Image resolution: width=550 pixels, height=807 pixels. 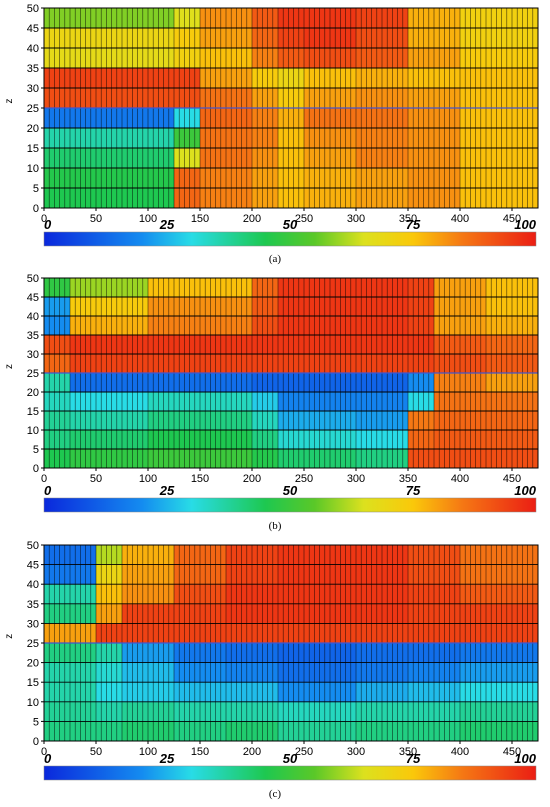 I want to click on y-tick-label: 0, so click(x=36, y=742).